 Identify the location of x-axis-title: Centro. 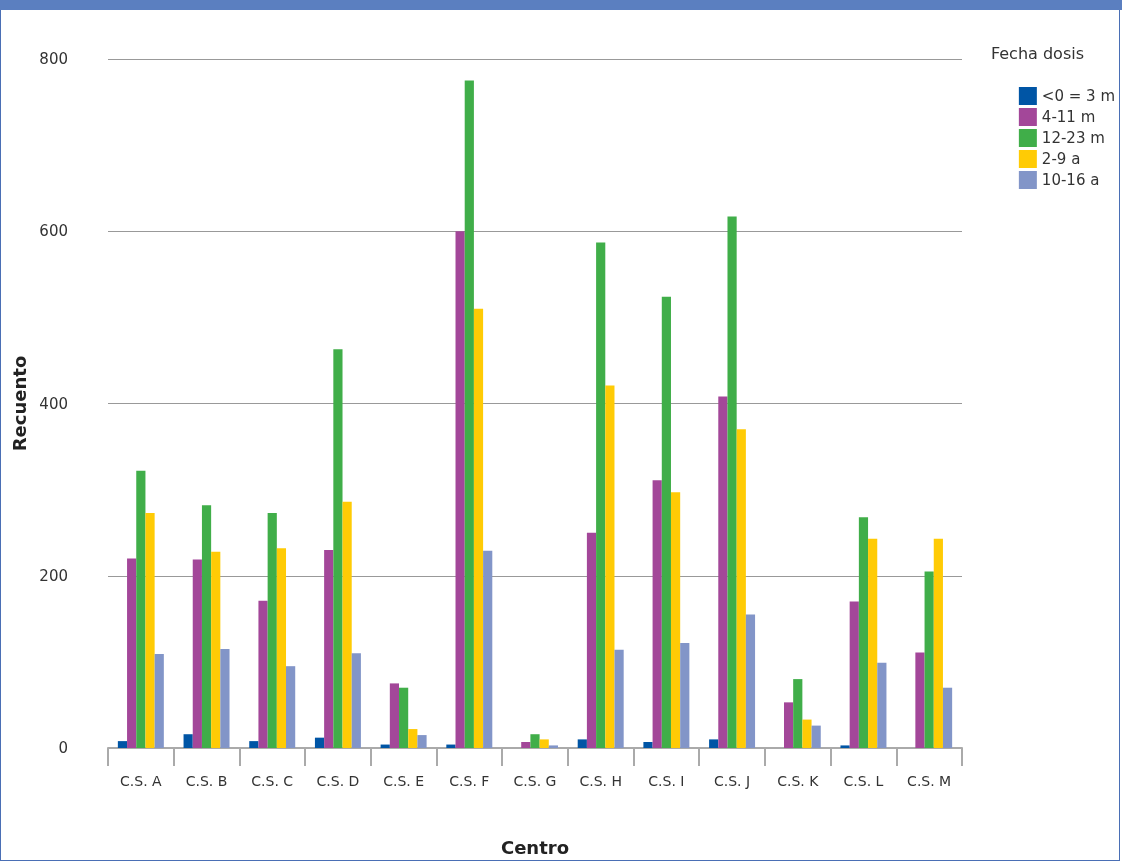
(535, 847).